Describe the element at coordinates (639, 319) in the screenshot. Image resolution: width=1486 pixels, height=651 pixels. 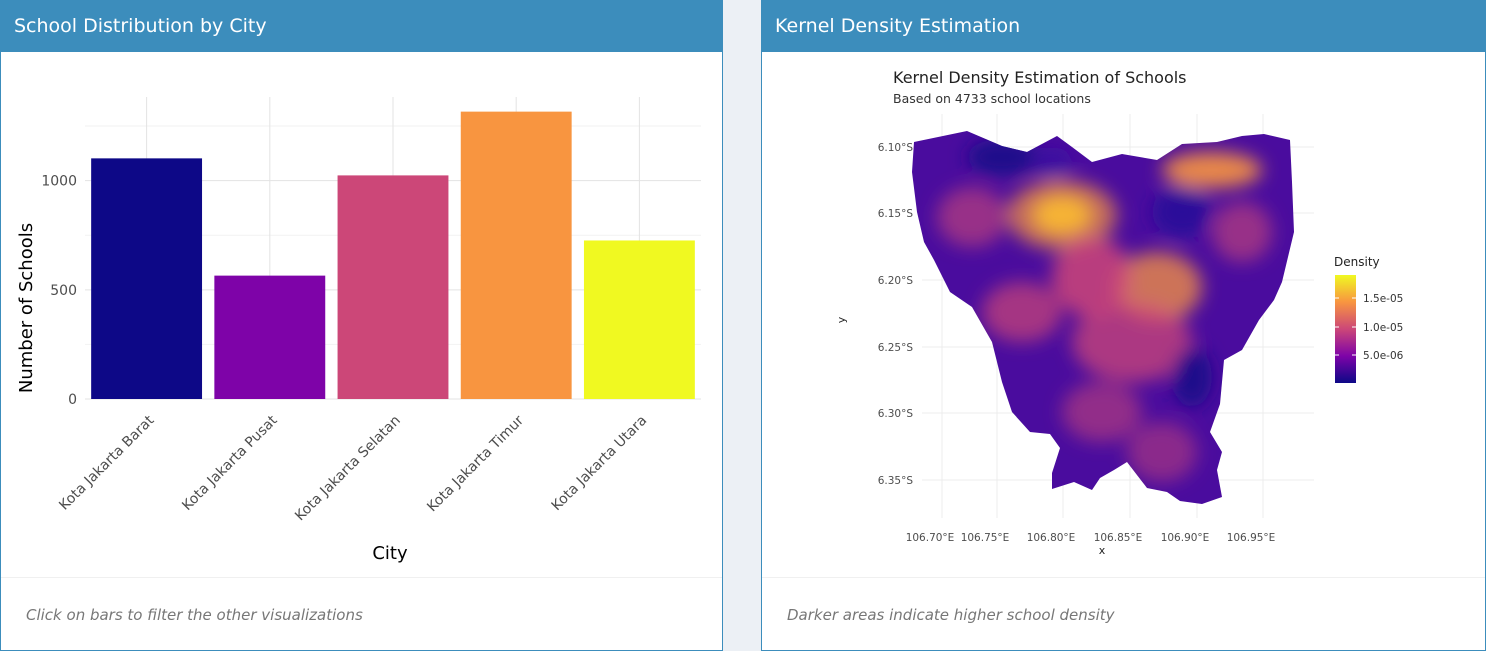
I see `bar-kota-jakarta-utara` at that location.